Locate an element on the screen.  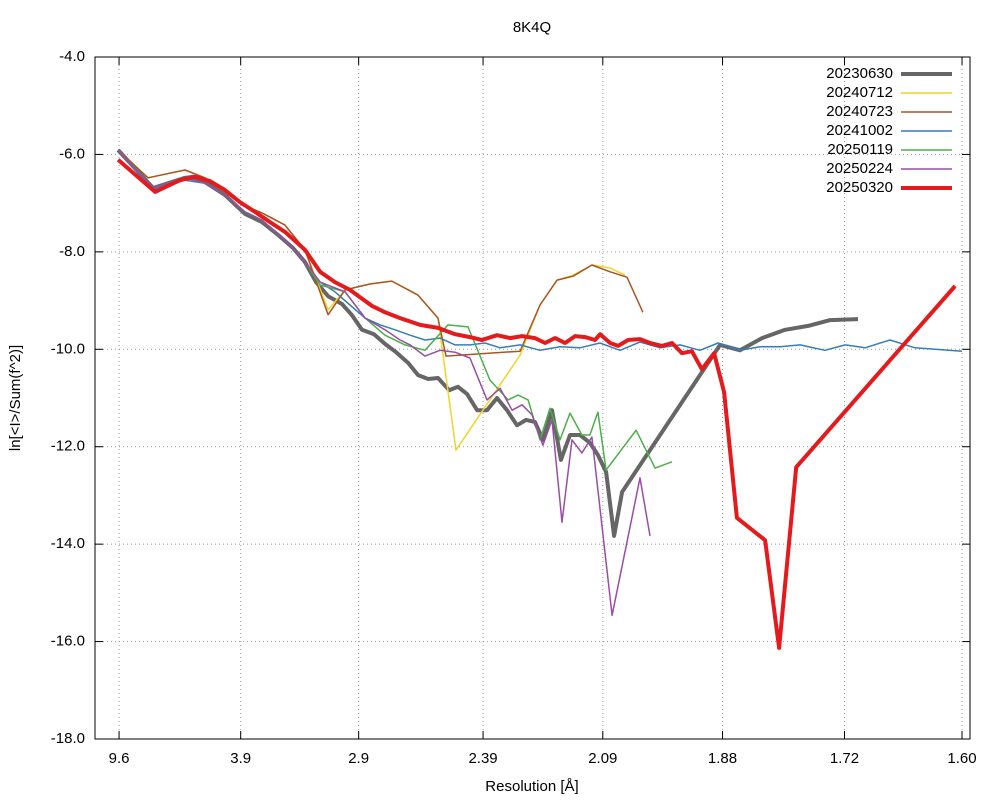
legend-label: 20241002 is located at coordinates (859, 130).